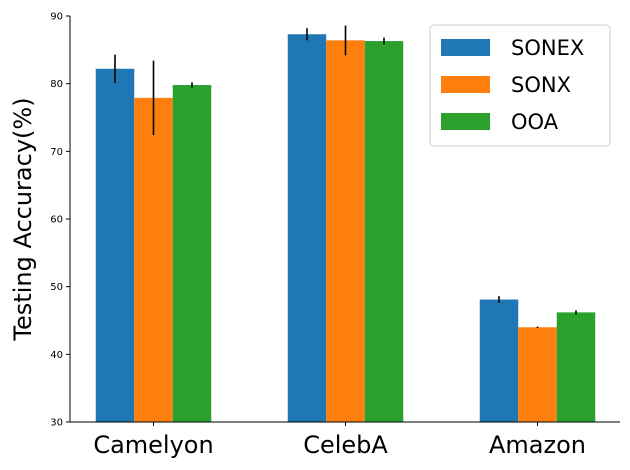  What do you see at coordinates (192, 254) in the screenshot?
I see `bar-ooa-camelyon` at bounding box center [192, 254].